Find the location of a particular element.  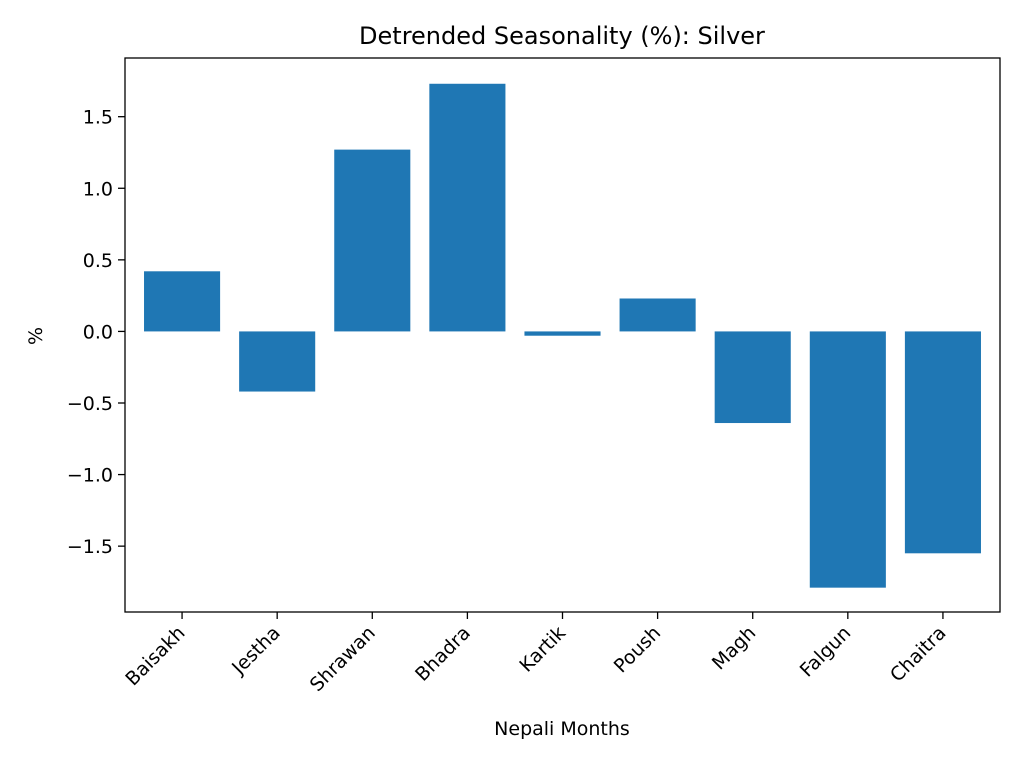

bar-magh is located at coordinates (752, 377).